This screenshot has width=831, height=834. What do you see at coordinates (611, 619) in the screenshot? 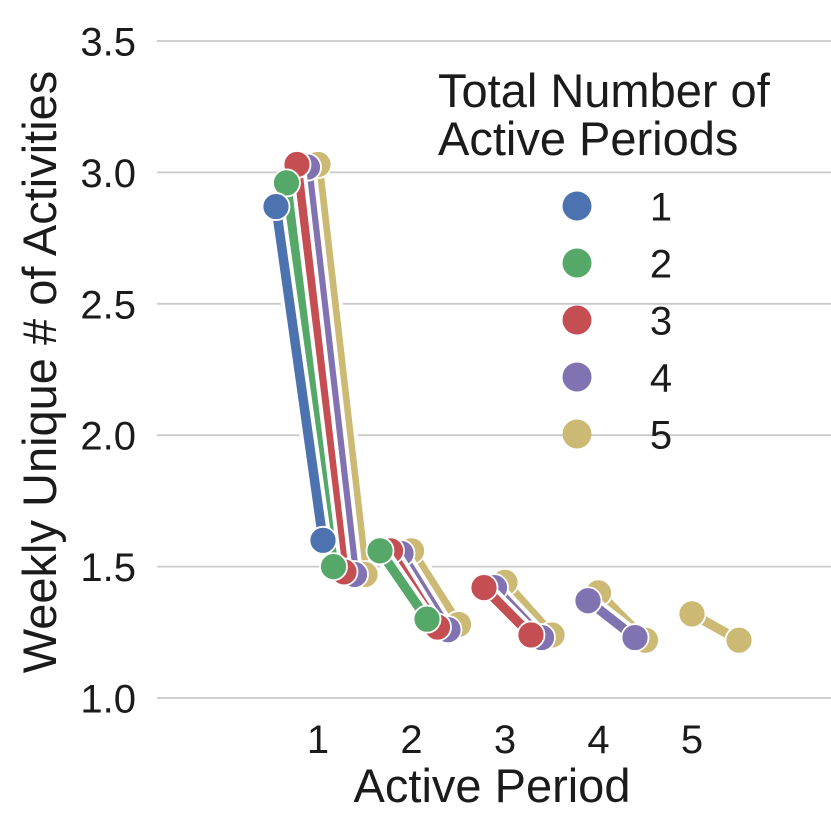
I see `series-4-period-4-segment` at bounding box center [611, 619].